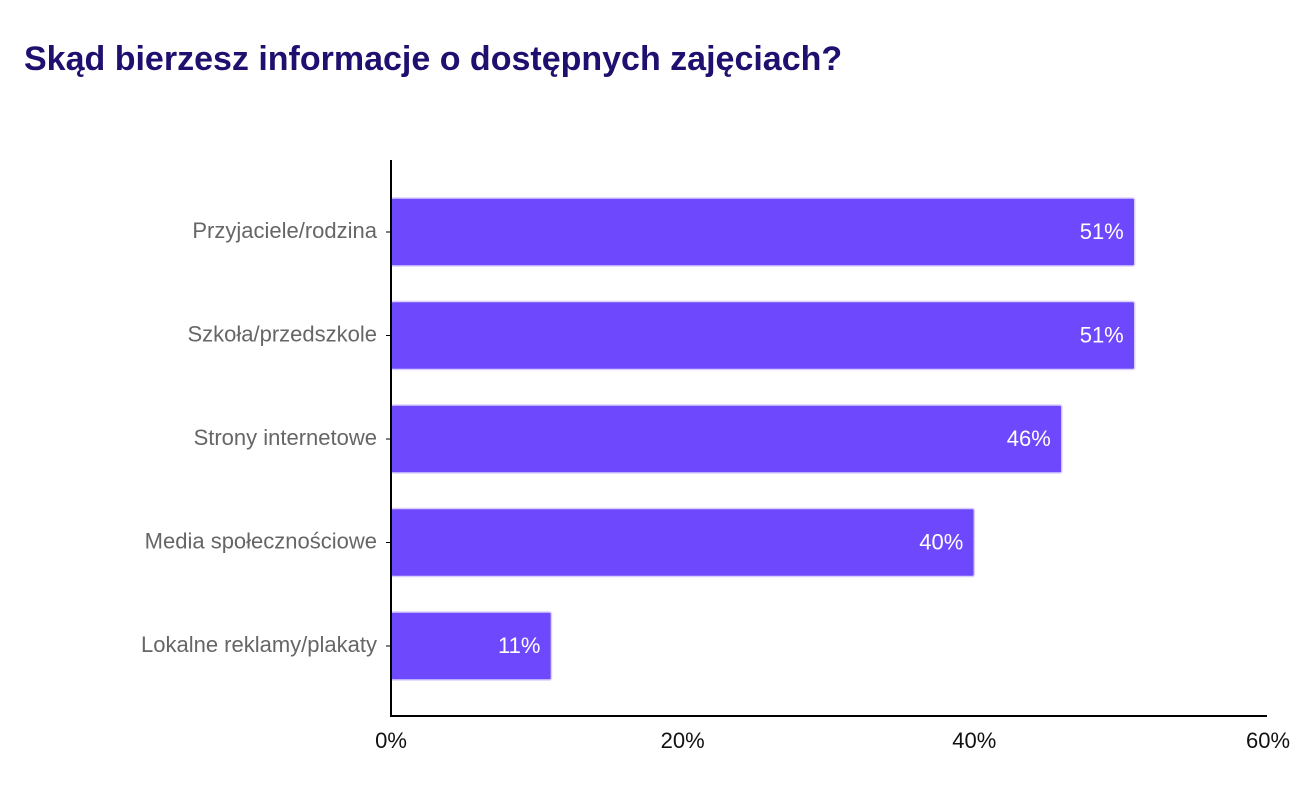  What do you see at coordinates (284, 230) in the screenshot?
I see `category-label-0: Przyjaciele/rodzina` at bounding box center [284, 230].